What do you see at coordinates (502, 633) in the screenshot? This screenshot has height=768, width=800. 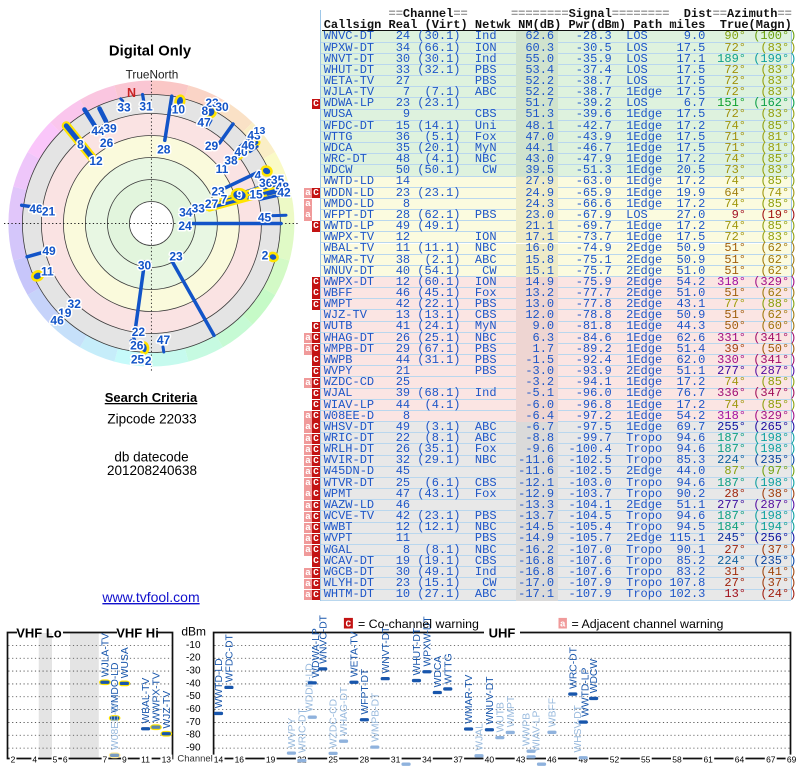 I see `svg-text: UHF` at bounding box center [502, 633].